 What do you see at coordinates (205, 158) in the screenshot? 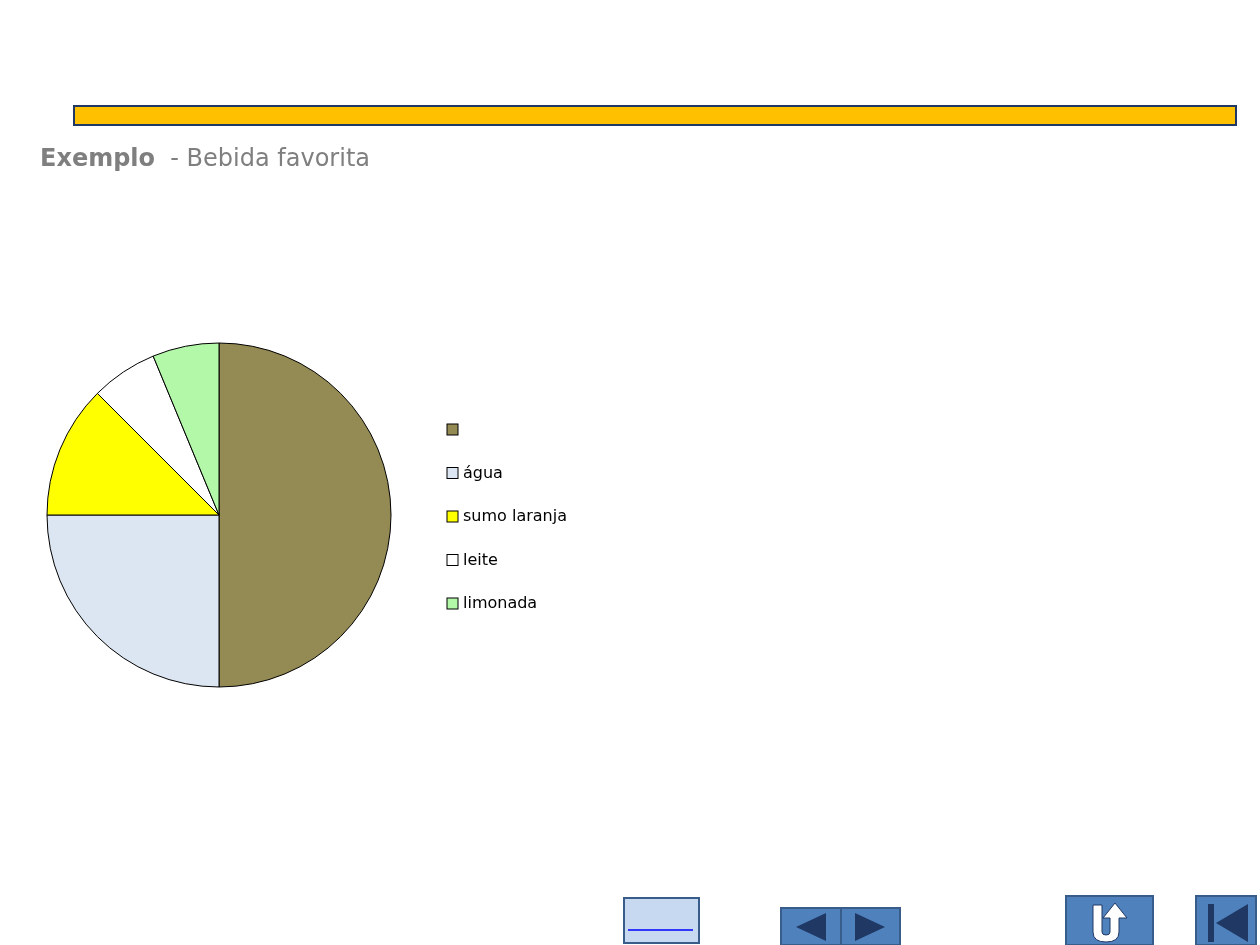
I see `chart-title: Exemplo - Bebida favorita` at bounding box center [205, 158].